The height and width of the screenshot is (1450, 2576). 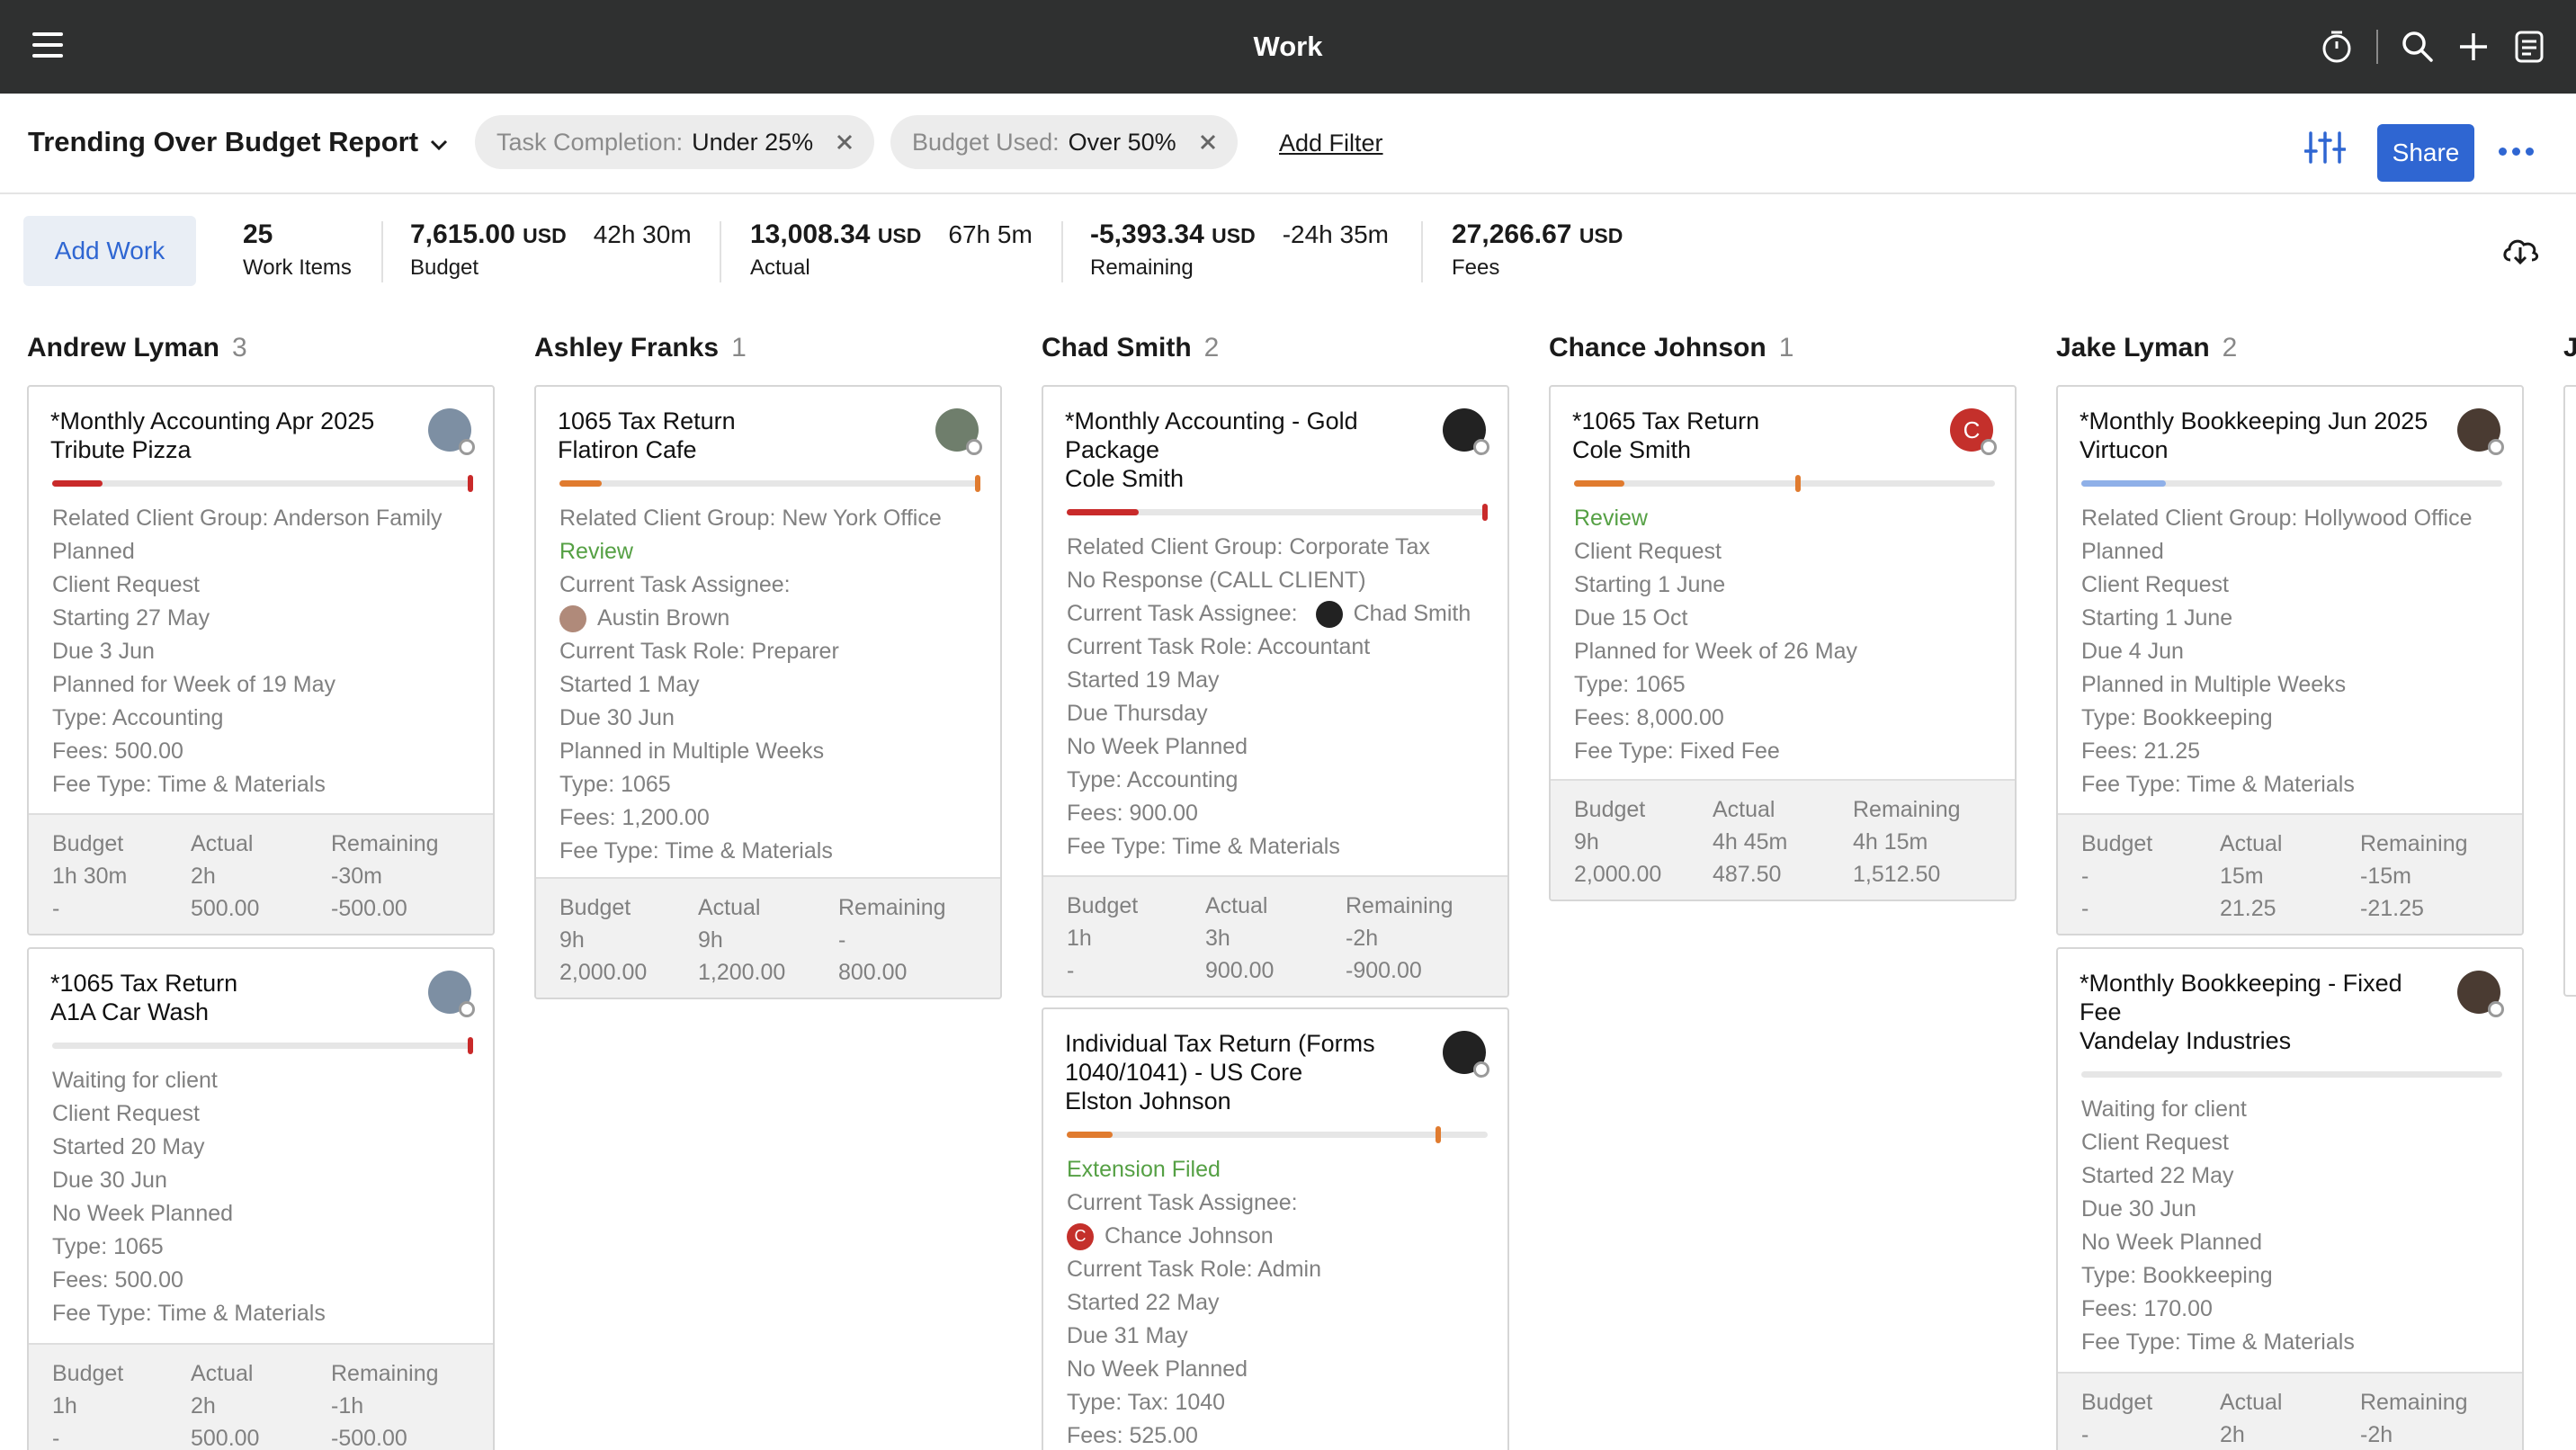 I want to click on column-header: Chance Johnson 1, so click(x=1671, y=348).